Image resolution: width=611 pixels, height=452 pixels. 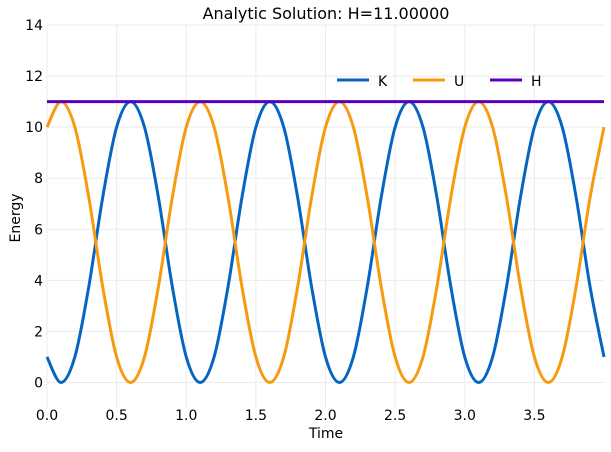 I want to click on x-tick-label: 1.0, so click(x=186, y=416).